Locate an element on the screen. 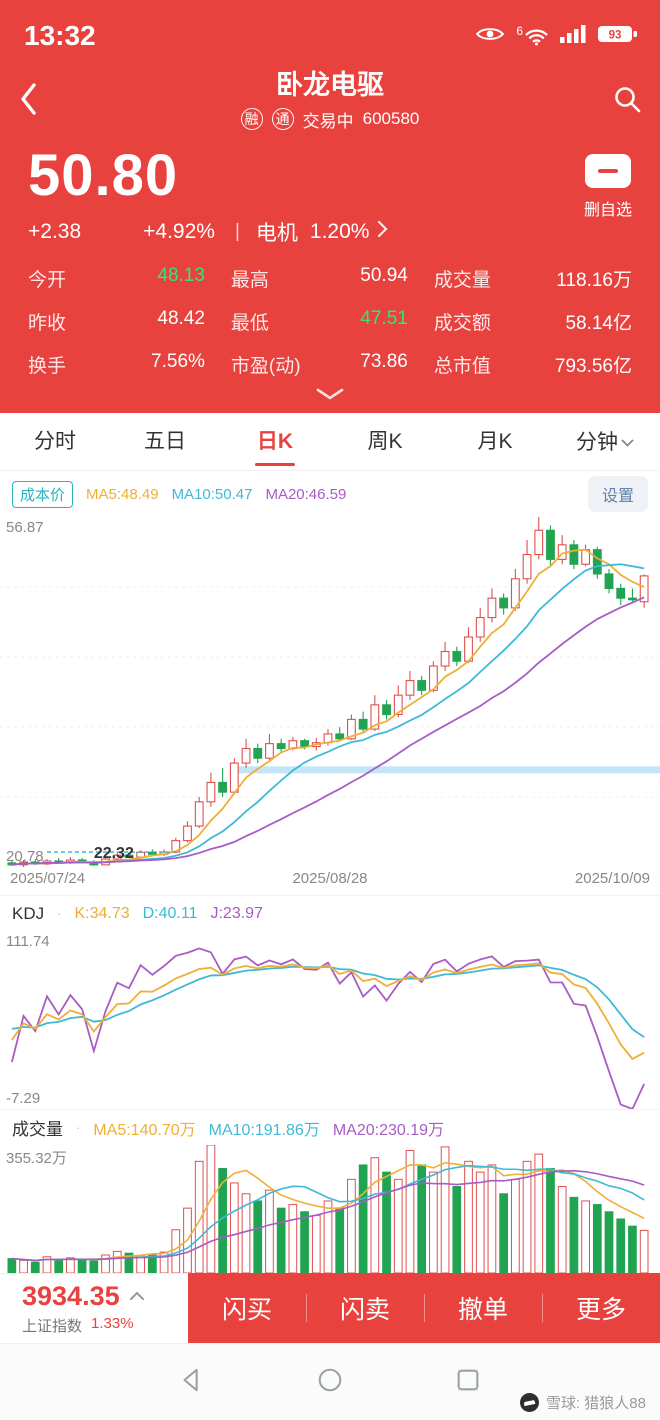  kdj-k-label: K:34.73 is located at coordinates (102, 913).